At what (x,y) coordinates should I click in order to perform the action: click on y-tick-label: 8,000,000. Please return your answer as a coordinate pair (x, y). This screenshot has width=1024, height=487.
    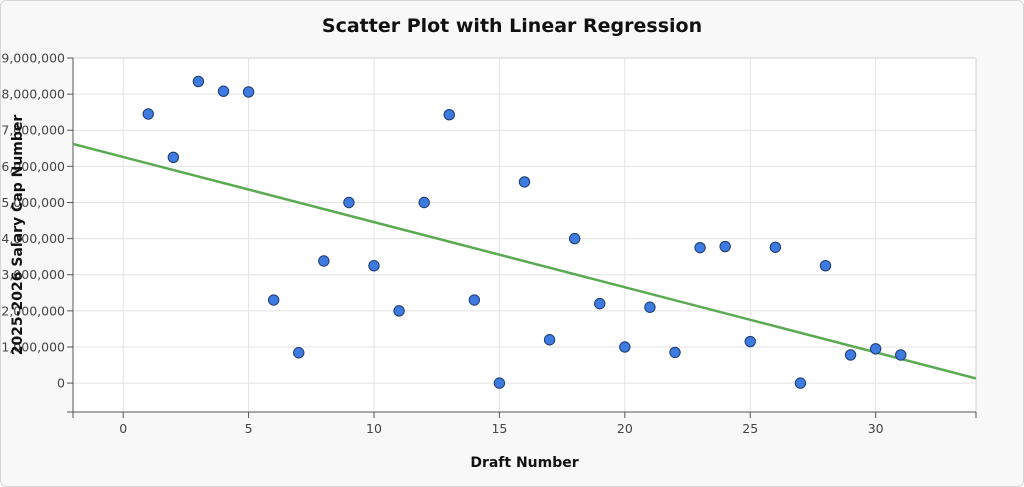
    Looking at the image, I should click on (33, 94).